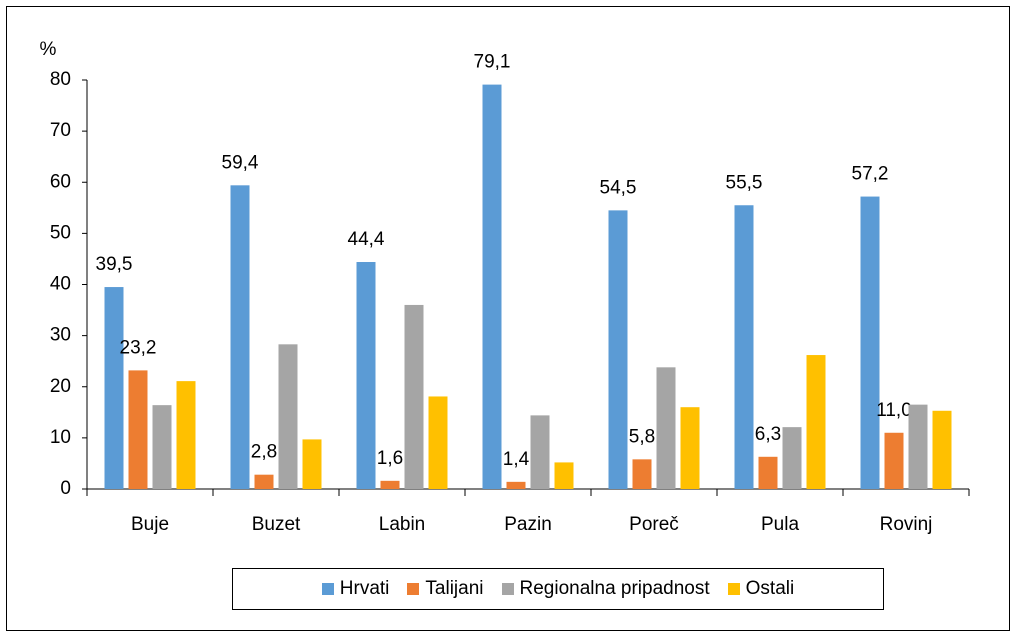 This screenshot has height=636, width=1018. What do you see at coordinates (390, 458) in the screenshot?
I see `data-label: 1,6` at bounding box center [390, 458].